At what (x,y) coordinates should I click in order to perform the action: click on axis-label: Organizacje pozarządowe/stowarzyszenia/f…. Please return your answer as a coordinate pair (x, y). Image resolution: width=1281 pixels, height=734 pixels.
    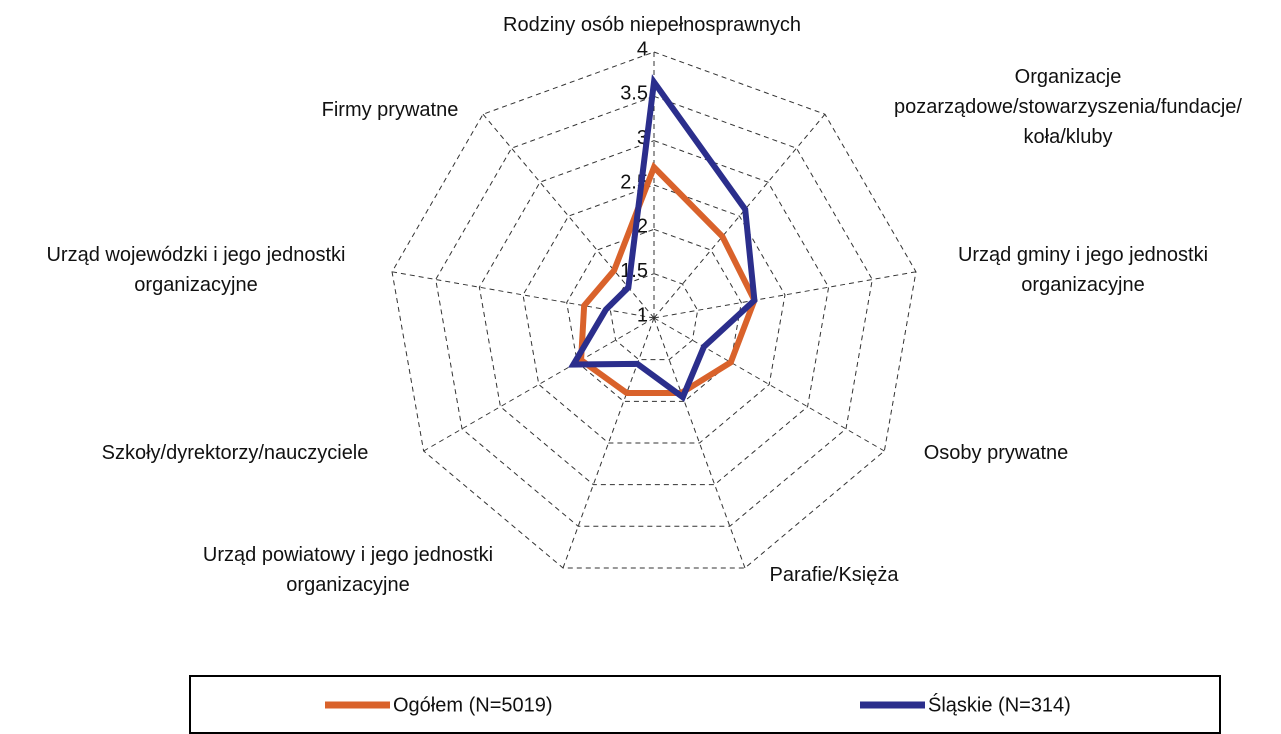
    Looking at the image, I should click on (1068, 107).